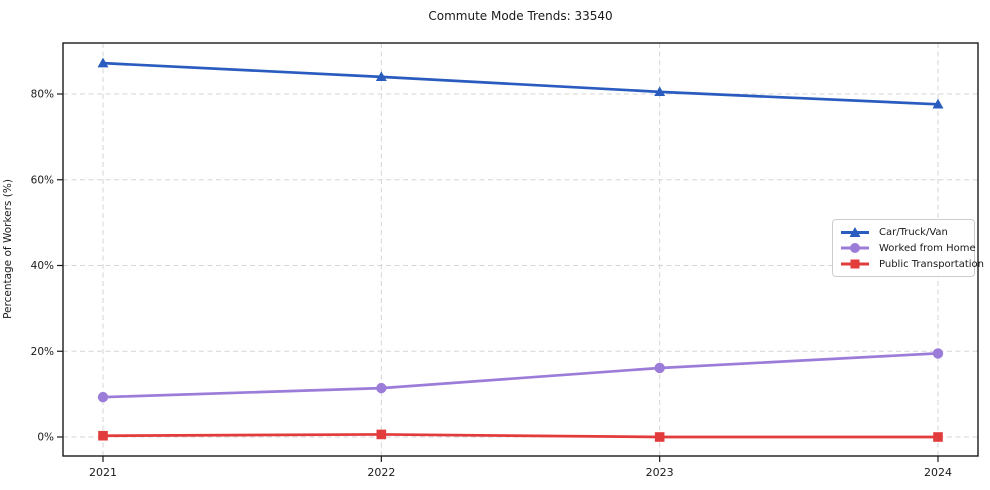 The image size is (990, 490). Describe the element at coordinates (927, 248) in the screenshot. I see `legend-label-worked-from-home: Worked from Home` at that location.